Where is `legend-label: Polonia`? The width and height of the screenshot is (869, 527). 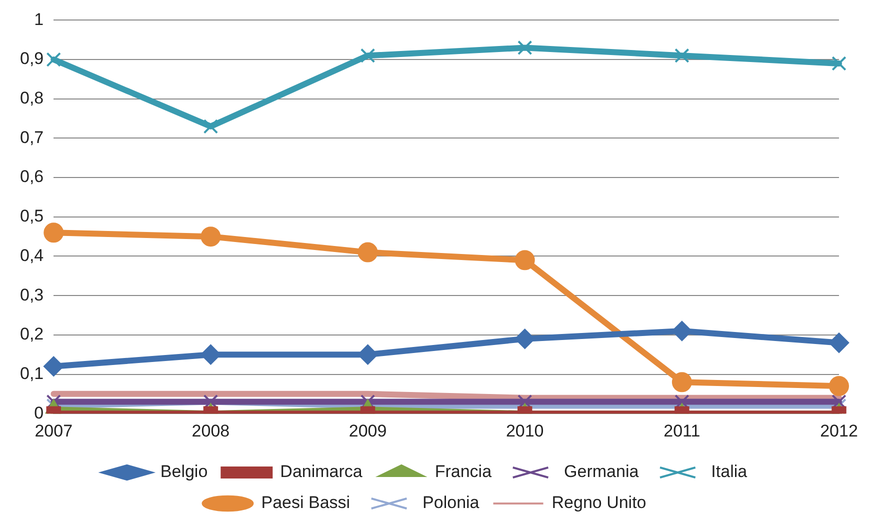
legend-label: Polonia is located at coordinates (451, 502).